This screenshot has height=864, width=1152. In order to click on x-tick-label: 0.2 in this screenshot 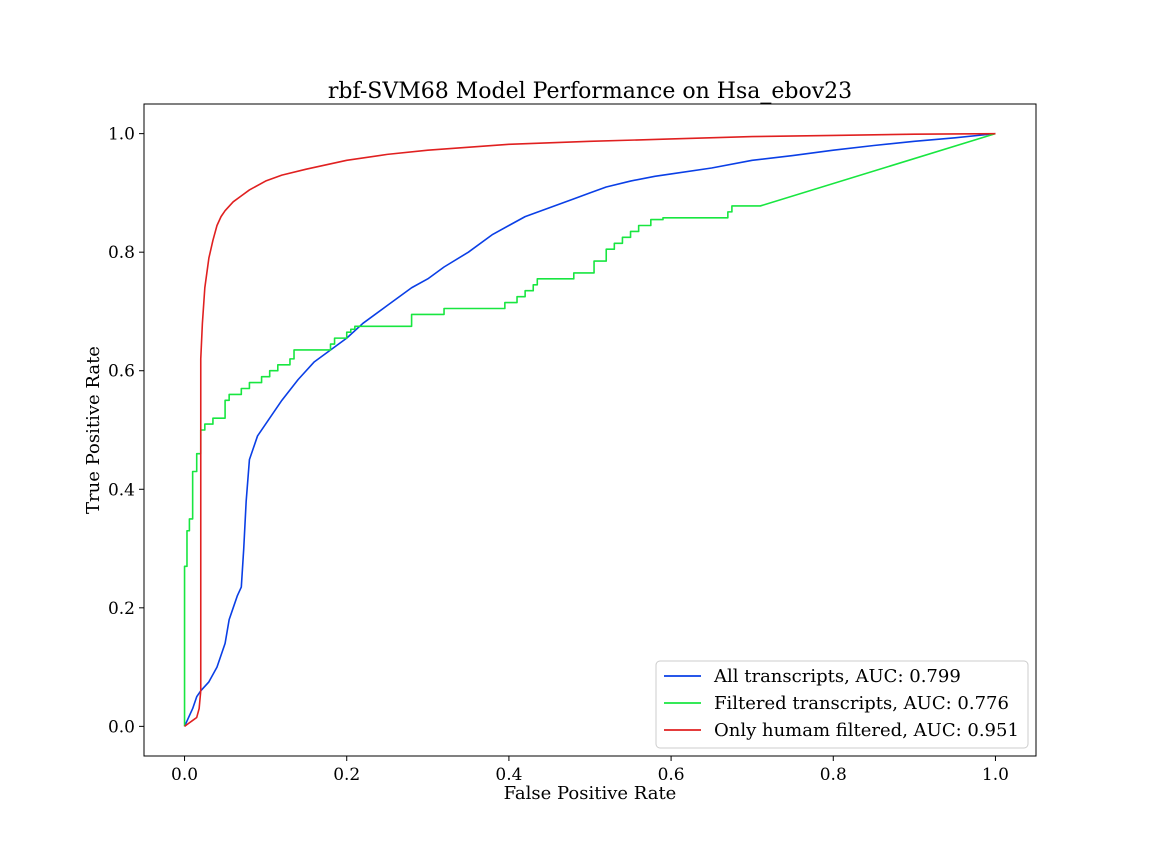, I will do `click(346, 775)`.